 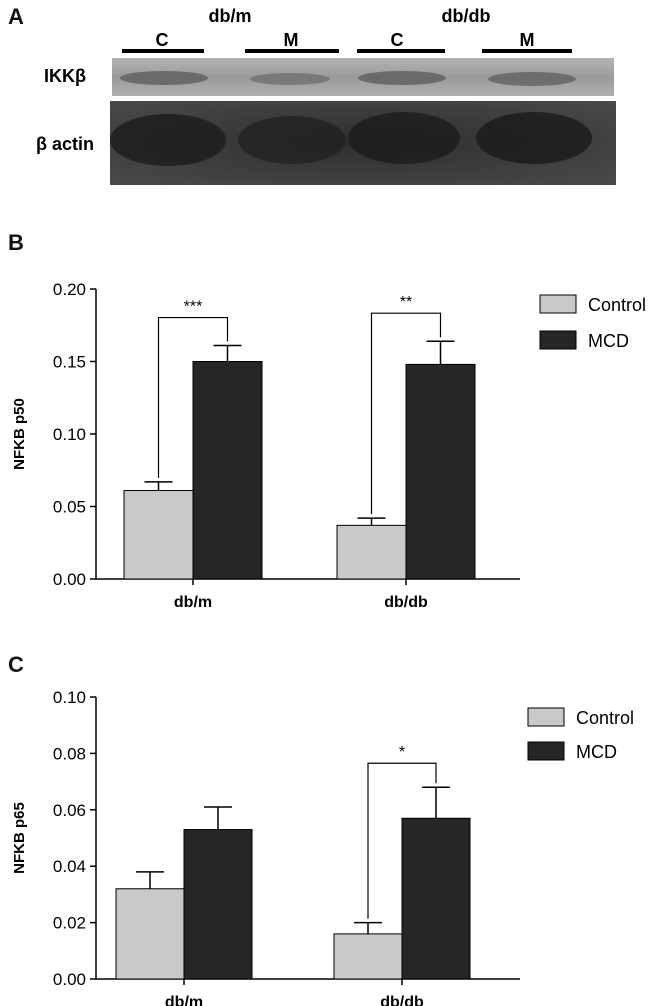 What do you see at coordinates (402, 752) in the screenshot?
I see `significance-marker: *` at bounding box center [402, 752].